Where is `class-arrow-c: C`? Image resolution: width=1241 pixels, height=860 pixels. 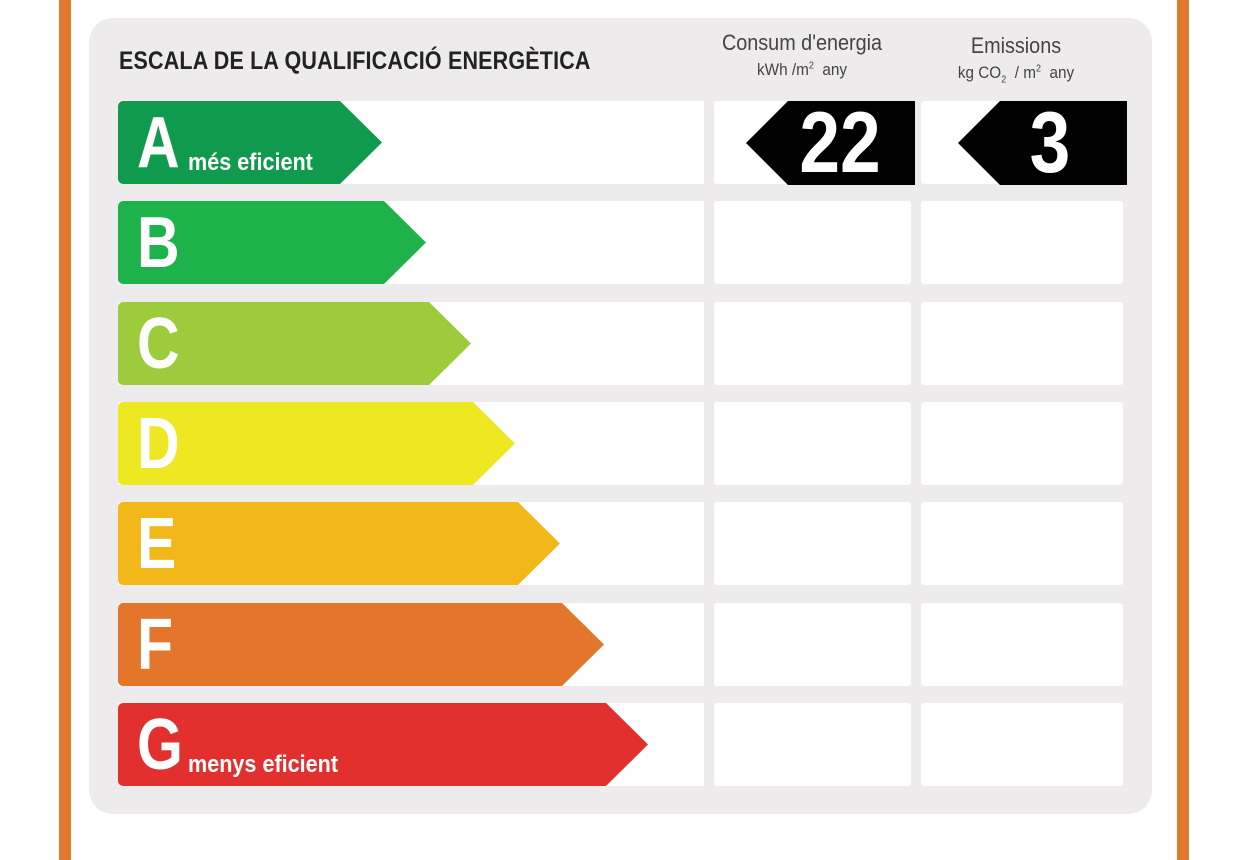 class-arrow-c: C is located at coordinates (294, 343).